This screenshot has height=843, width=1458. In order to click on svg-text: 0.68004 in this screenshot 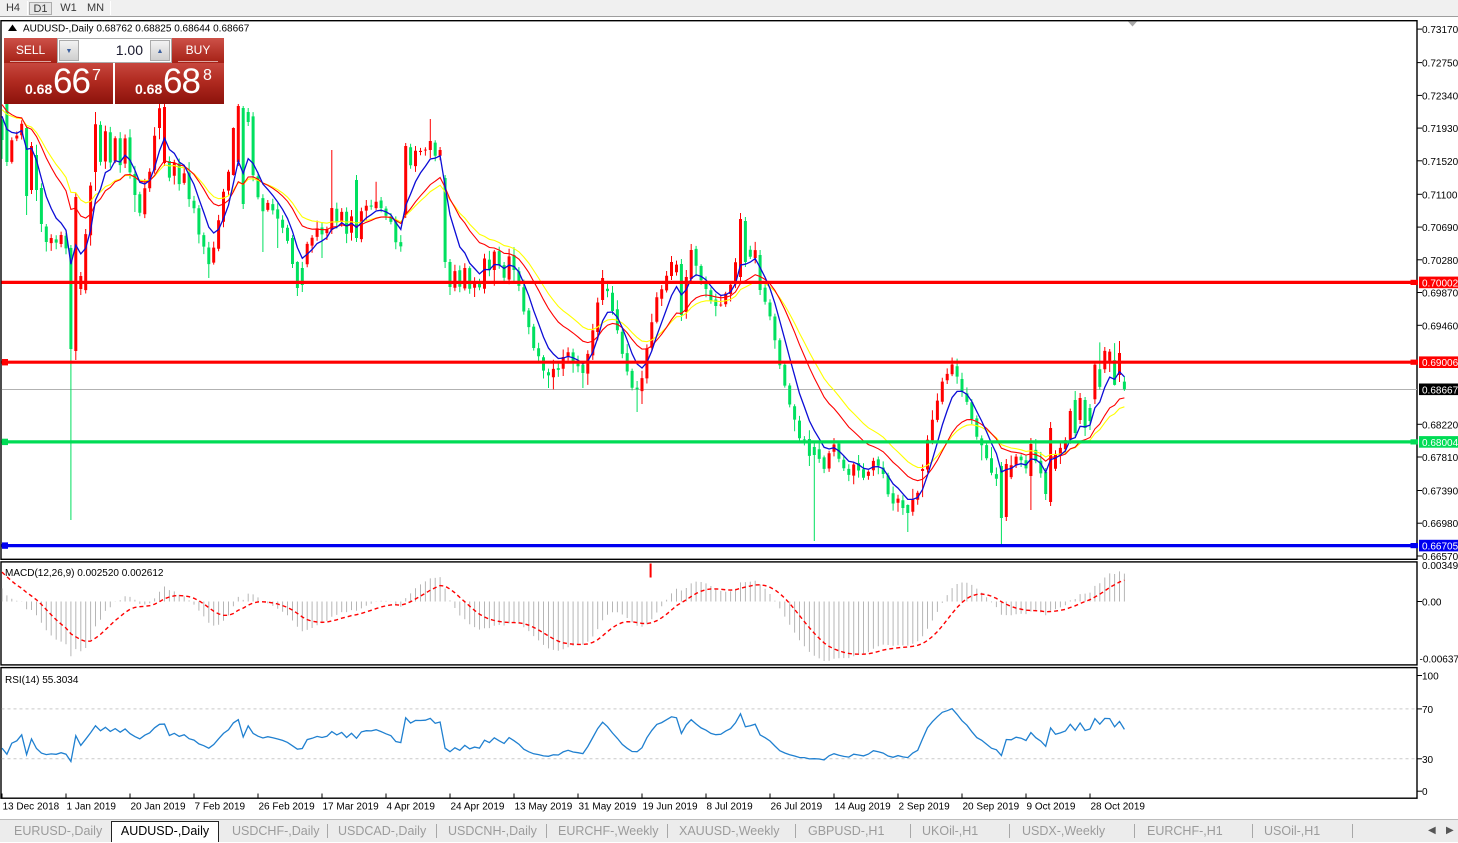, I will do `click(1440, 443)`.